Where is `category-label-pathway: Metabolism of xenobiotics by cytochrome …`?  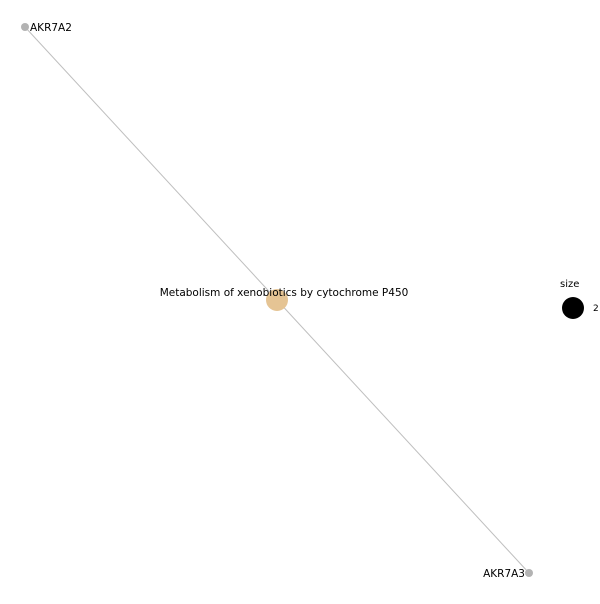
category-label-pathway: Metabolism of xenobiotics by cytochrome … is located at coordinates (284, 293).